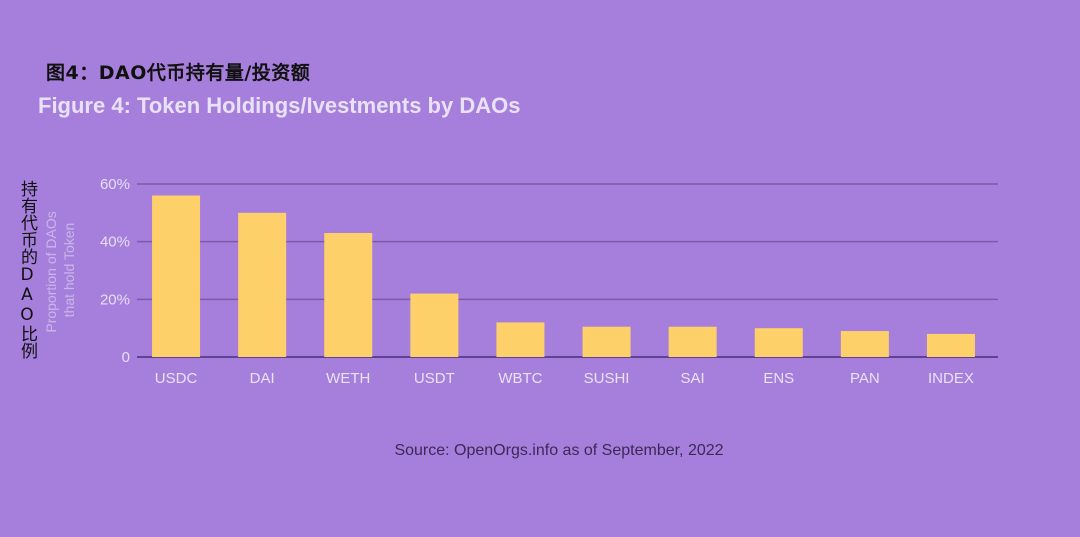 This screenshot has width=1080, height=537. What do you see at coordinates (692, 341) in the screenshot?
I see `bar-sai` at bounding box center [692, 341].